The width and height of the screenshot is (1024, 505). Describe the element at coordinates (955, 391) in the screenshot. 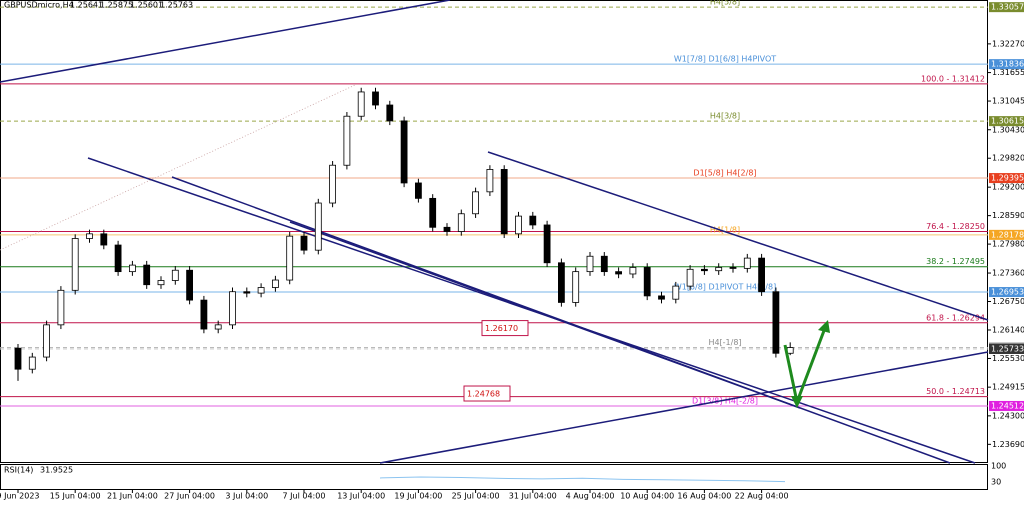

I see `level-label: 50.0 - 1.24713` at that location.